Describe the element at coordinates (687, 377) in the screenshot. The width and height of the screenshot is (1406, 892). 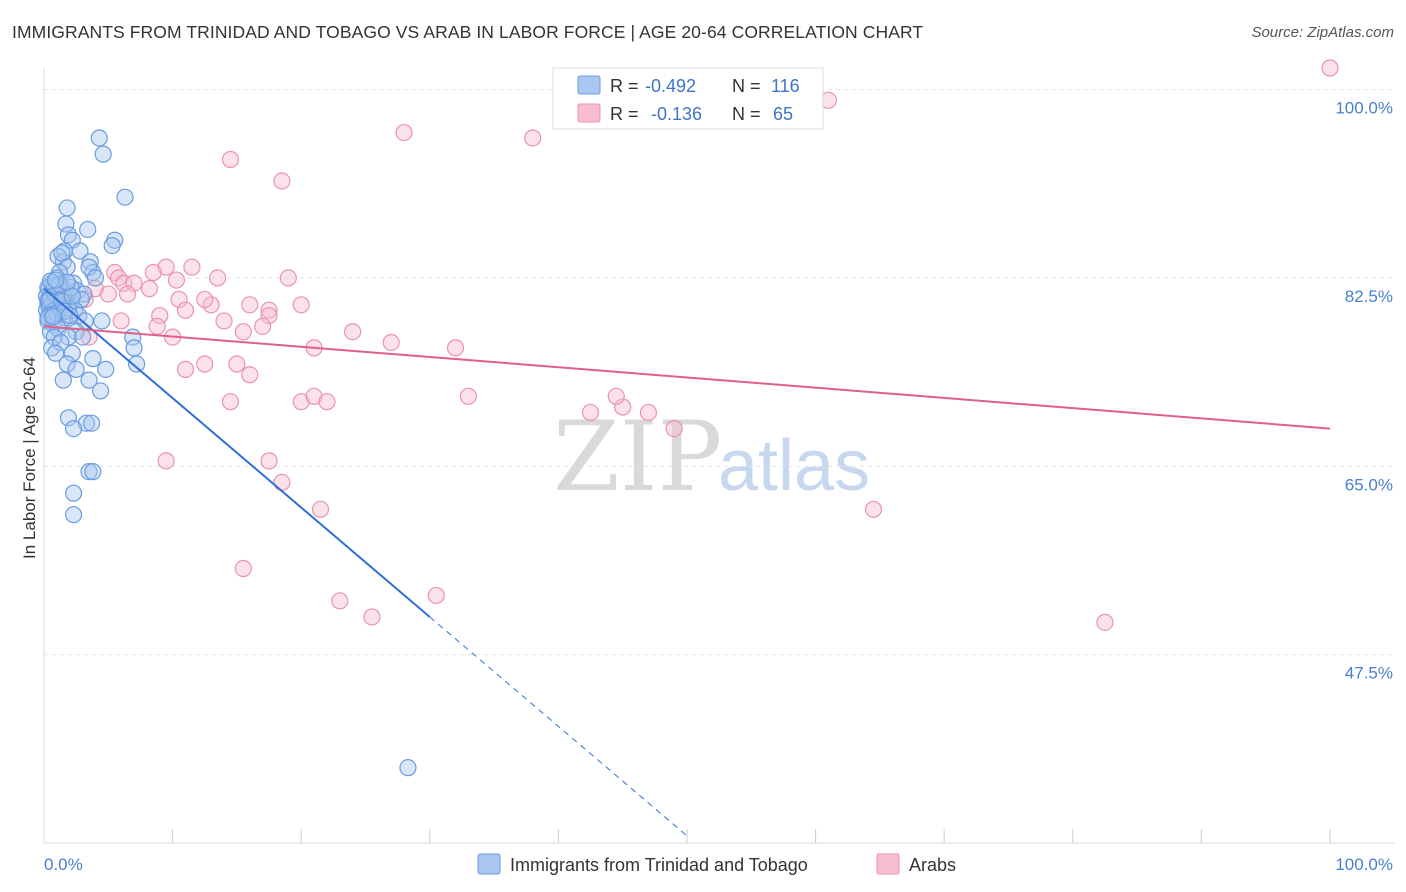
I see `arabs-trend-line` at that location.